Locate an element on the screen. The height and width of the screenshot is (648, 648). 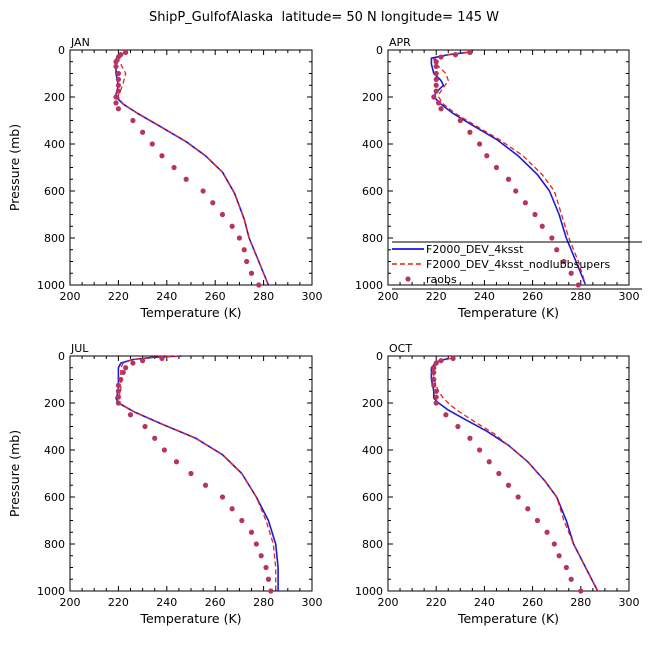
series-raobs-oct is located at coordinates (507, 474).